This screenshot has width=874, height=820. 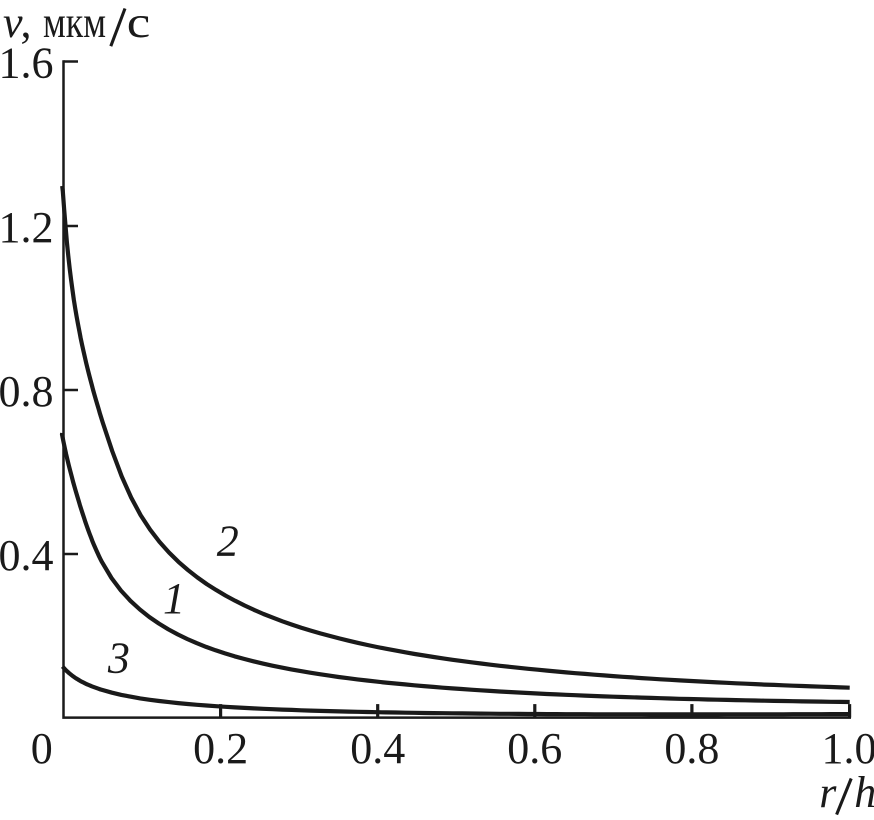 What do you see at coordinates (27, 227) in the screenshot?
I see `svg-text: 1.2` at bounding box center [27, 227].